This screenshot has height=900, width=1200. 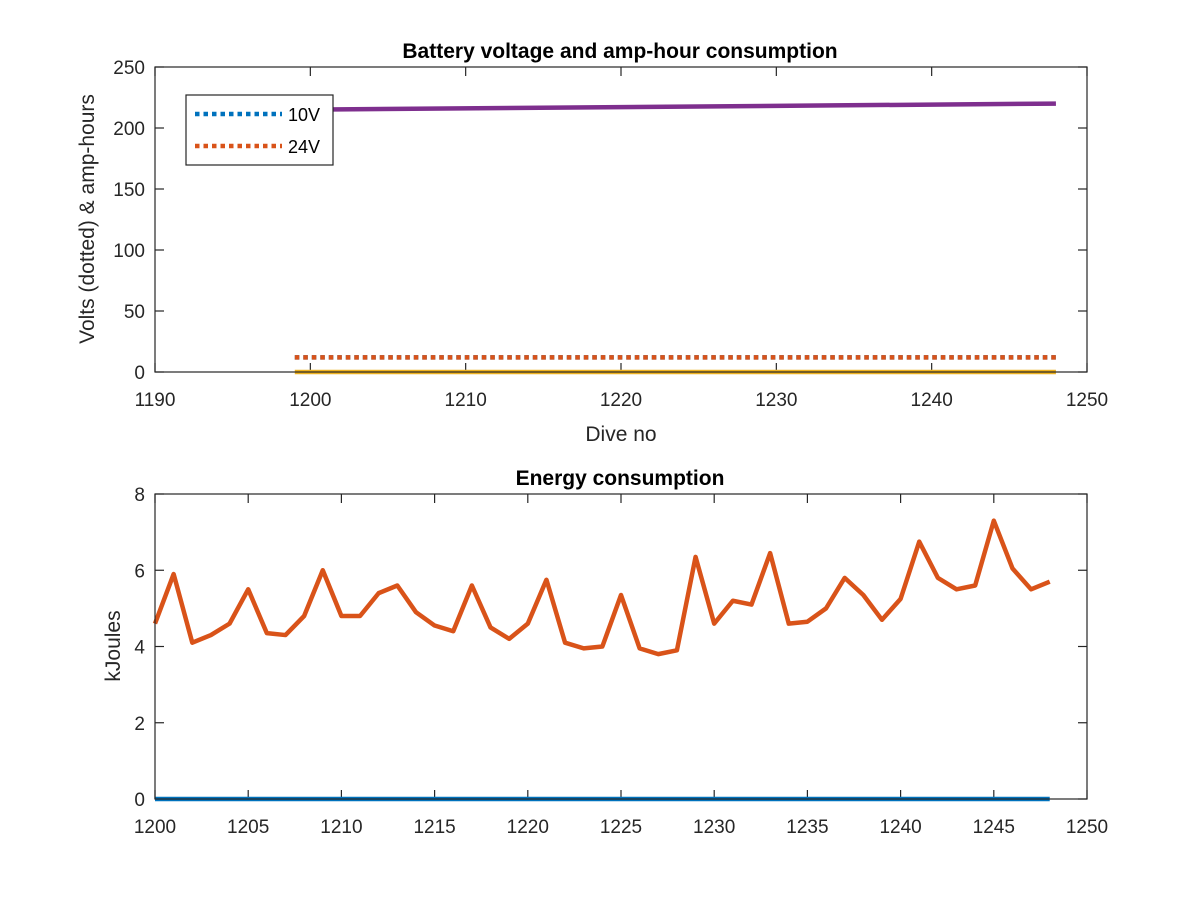 What do you see at coordinates (134, 312) in the screenshot?
I see `y-tick-label: 50` at bounding box center [134, 312].